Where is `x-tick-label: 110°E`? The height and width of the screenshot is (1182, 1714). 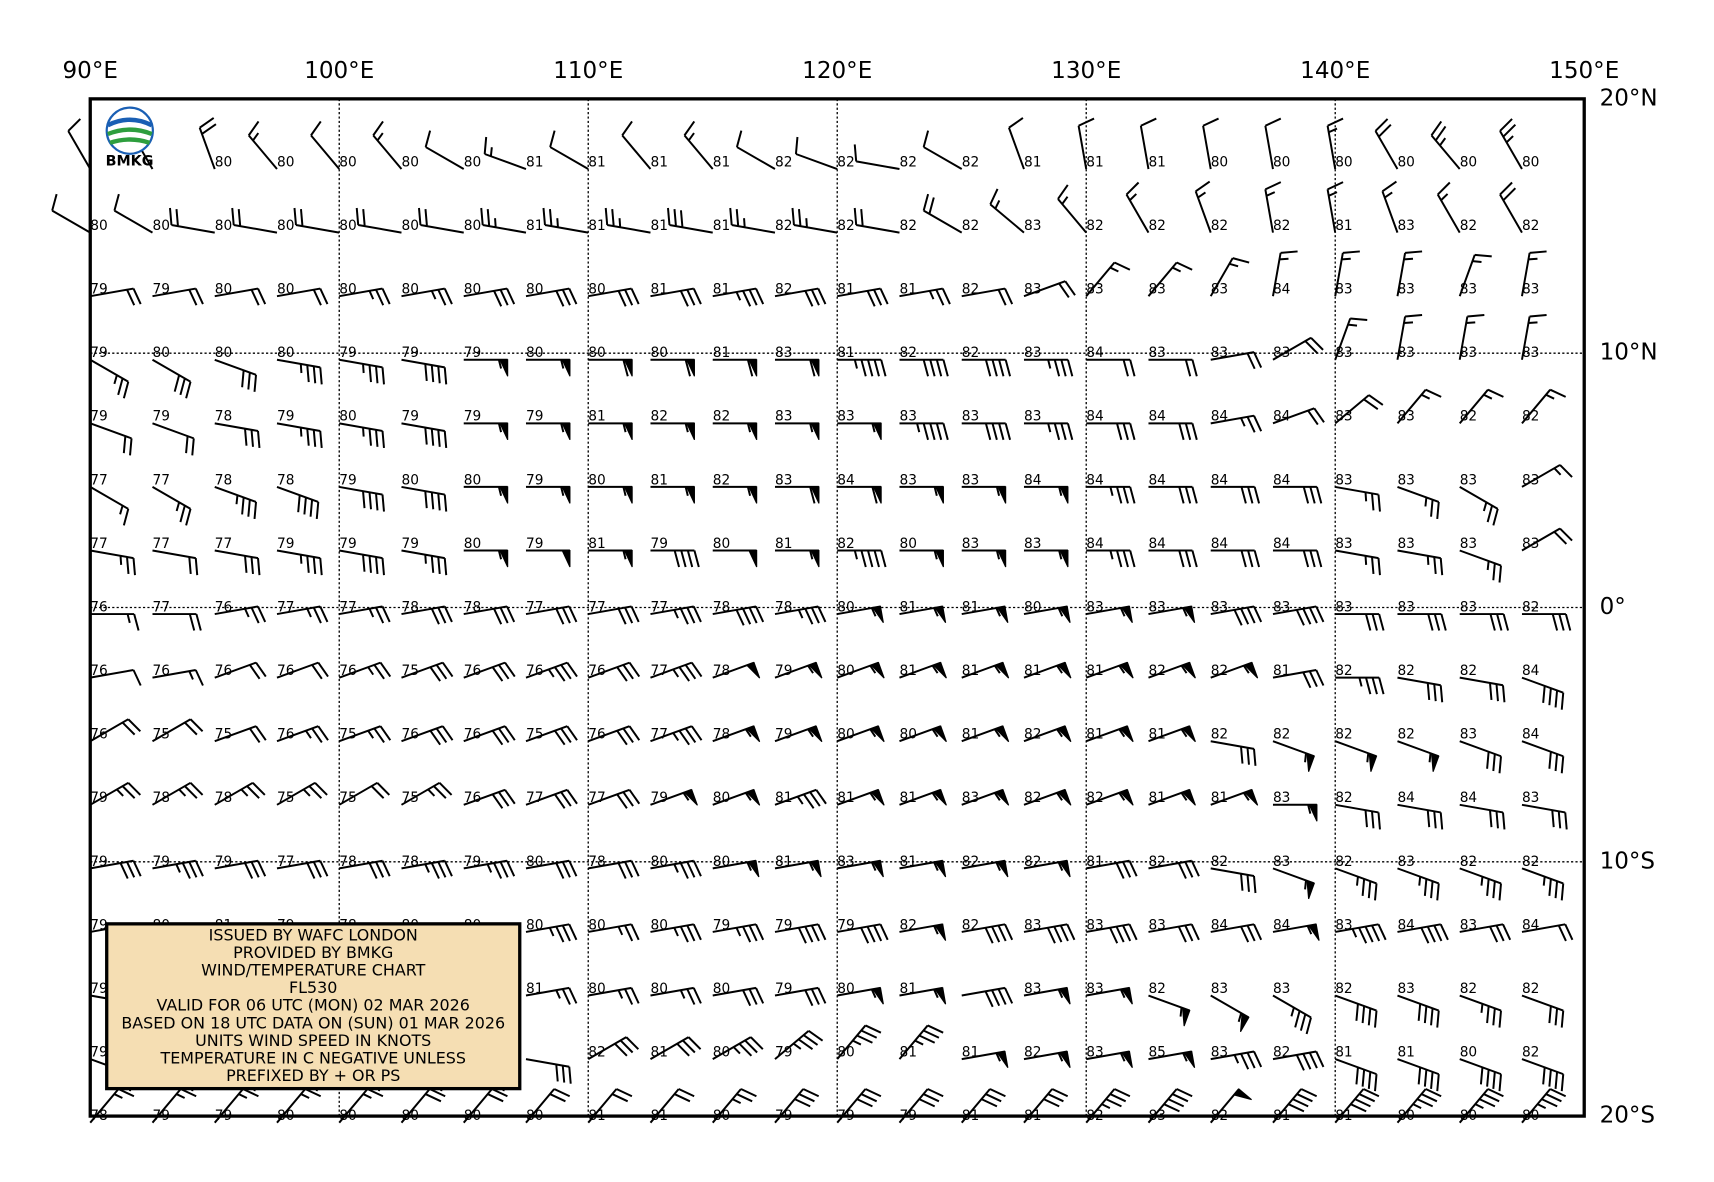 x-tick-label: 110°E is located at coordinates (588, 71).